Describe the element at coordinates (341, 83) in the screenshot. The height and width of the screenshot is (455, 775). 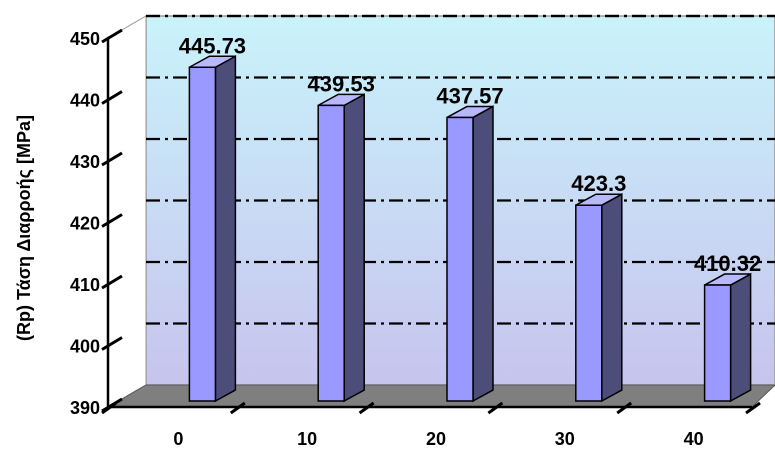
I see `bar-value-label: 439.53` at that location.